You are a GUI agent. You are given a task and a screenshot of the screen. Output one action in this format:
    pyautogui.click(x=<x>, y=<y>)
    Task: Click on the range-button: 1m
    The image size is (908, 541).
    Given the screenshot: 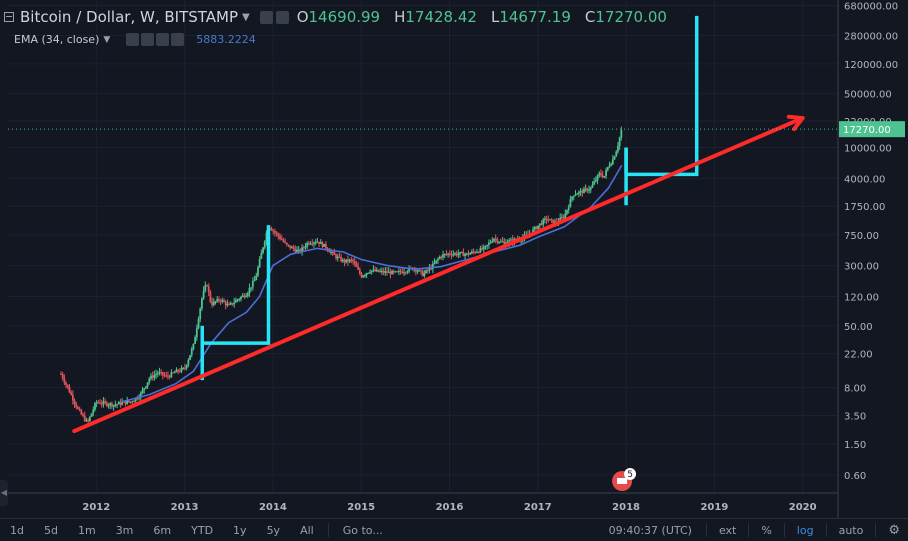 What is the action you would take?
    pyautogui.click(x=86, y=530)
    